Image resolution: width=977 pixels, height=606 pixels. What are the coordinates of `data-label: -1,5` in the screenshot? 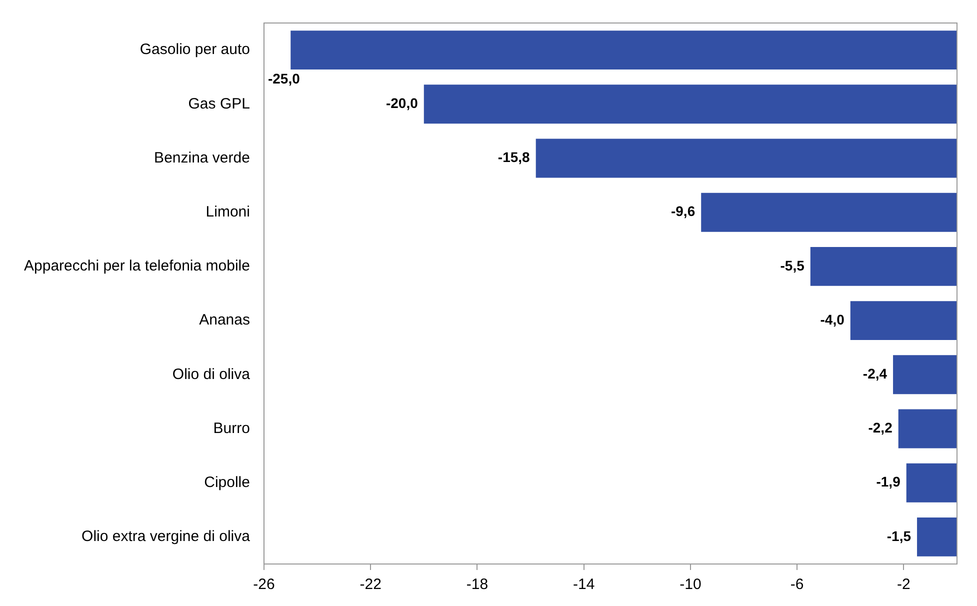 It's located at (899, 536).